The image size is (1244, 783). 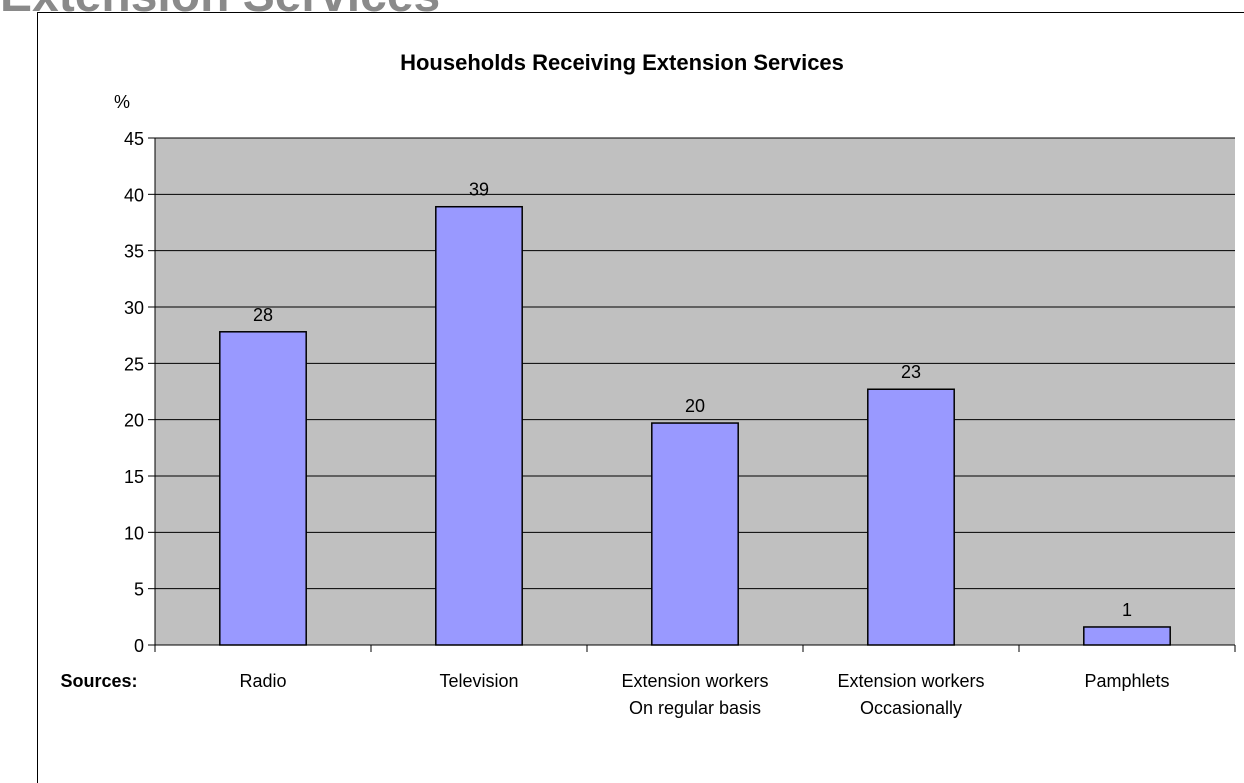 I want to click on x-category-label: On regular basis, so click(x=695, y=708).